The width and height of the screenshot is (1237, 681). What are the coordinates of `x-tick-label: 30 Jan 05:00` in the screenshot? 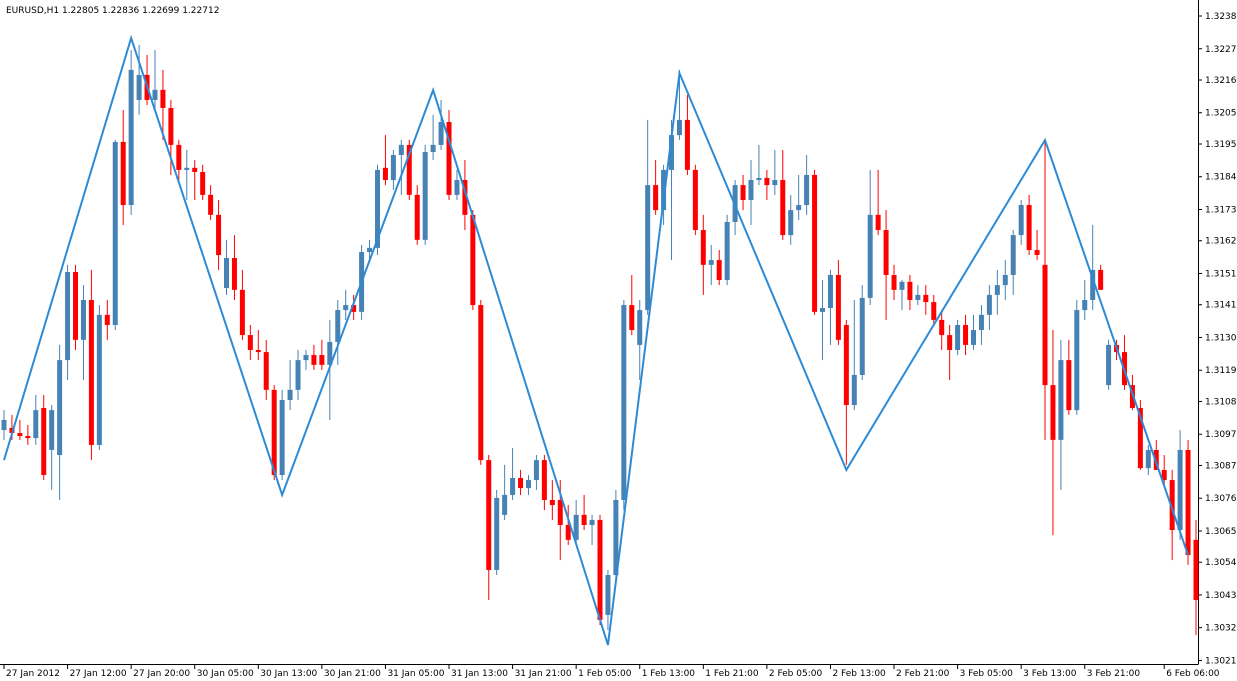 It's located at (225, 674).